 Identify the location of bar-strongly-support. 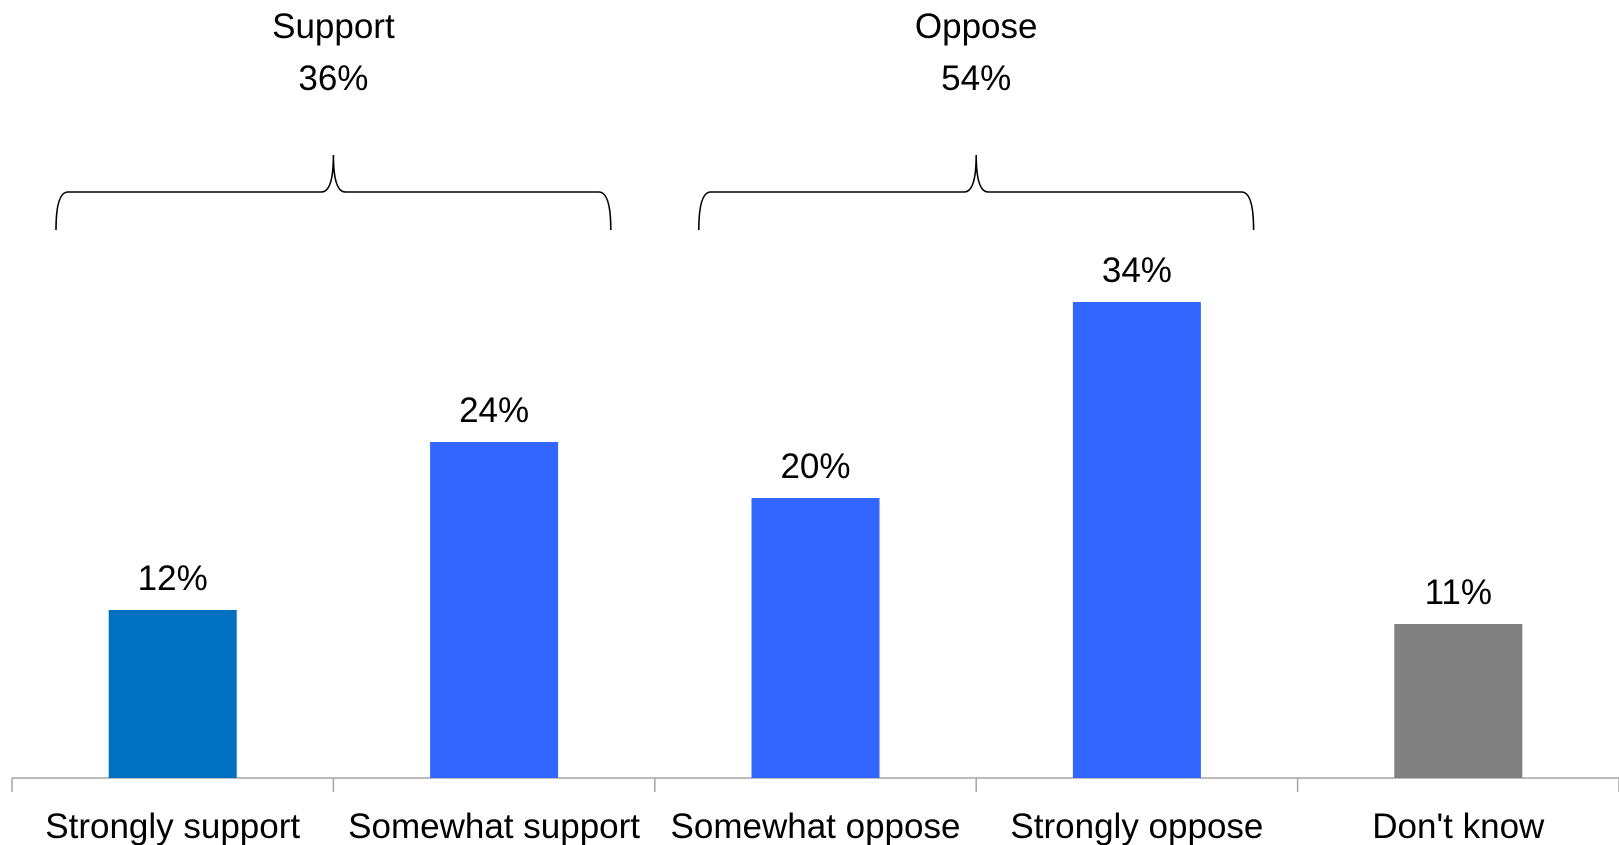
(172, 694).